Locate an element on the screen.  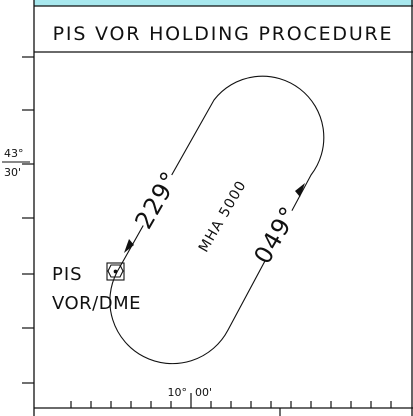
longitude-minutes: 00' is located at coordinates (203, 392).